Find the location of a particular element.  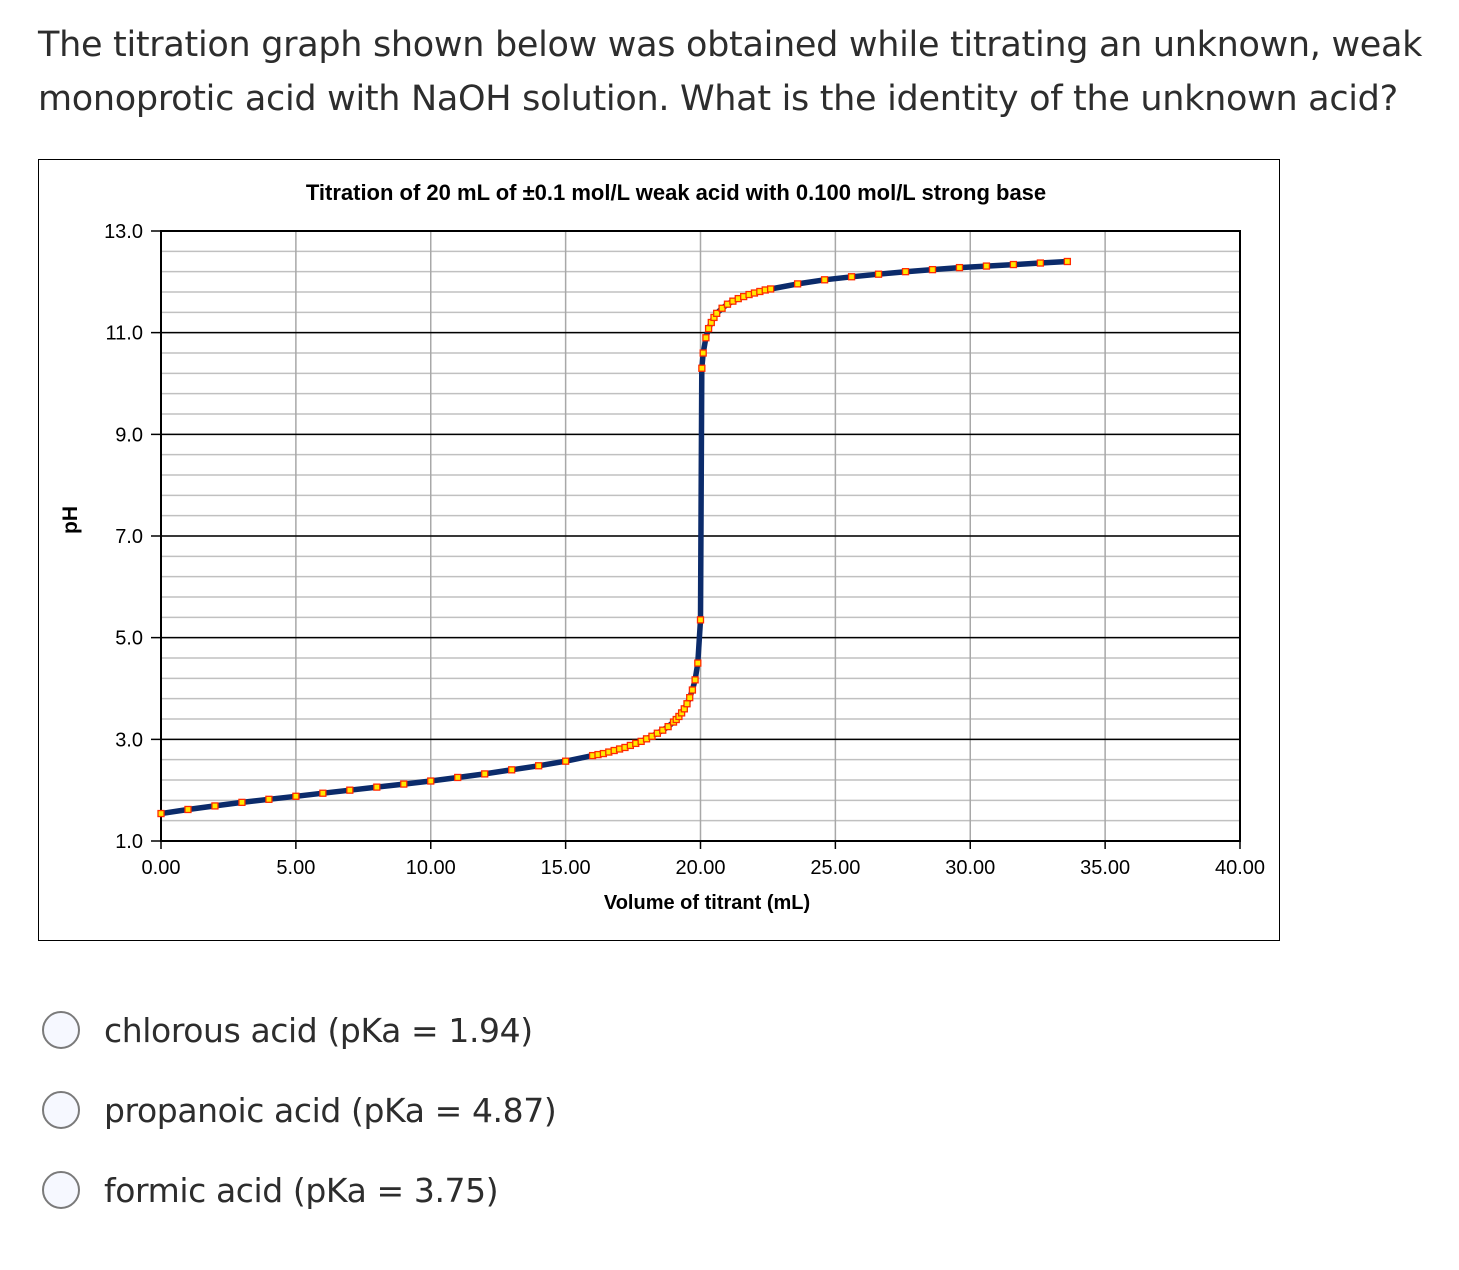

option-chlorous-acid: chlorous acid (pKa = 1.94) is located at coordinates (299, 1030).